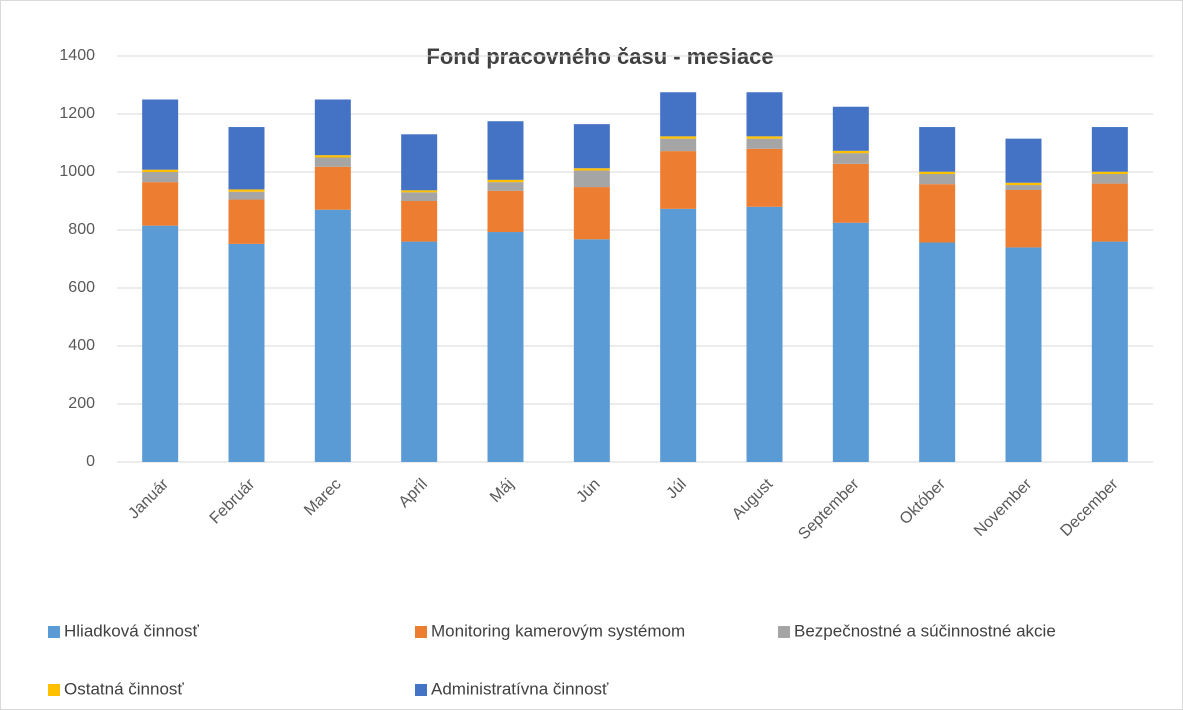 This screenshot has width=1183, height=710. What do you see at coordinates (520, 688) in the screenshot?
I see `legend-label: Administratívna činnosť` at bounding box center [520, 688].